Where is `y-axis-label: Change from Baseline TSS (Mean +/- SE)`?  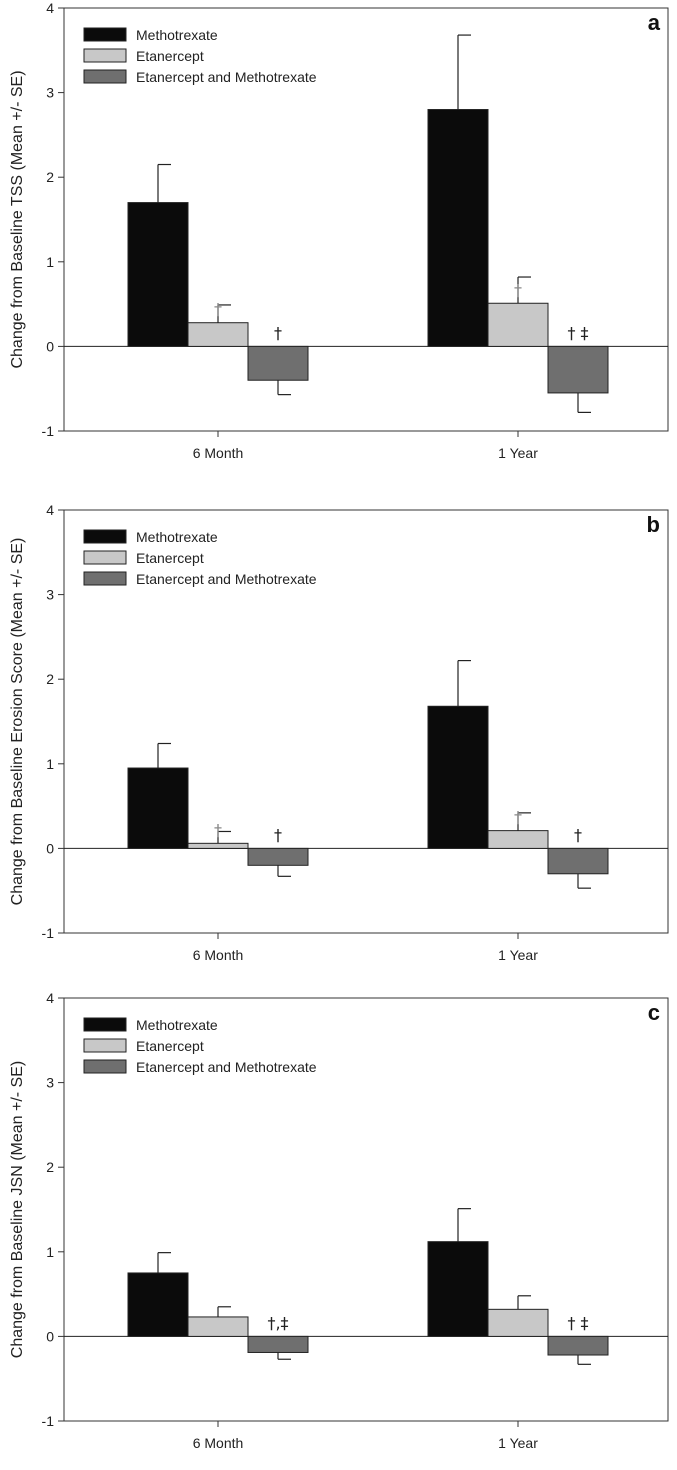 y-axis-label: Change from Baseline TSS (Mean +/- SE) is located at coordinates (17, 219).